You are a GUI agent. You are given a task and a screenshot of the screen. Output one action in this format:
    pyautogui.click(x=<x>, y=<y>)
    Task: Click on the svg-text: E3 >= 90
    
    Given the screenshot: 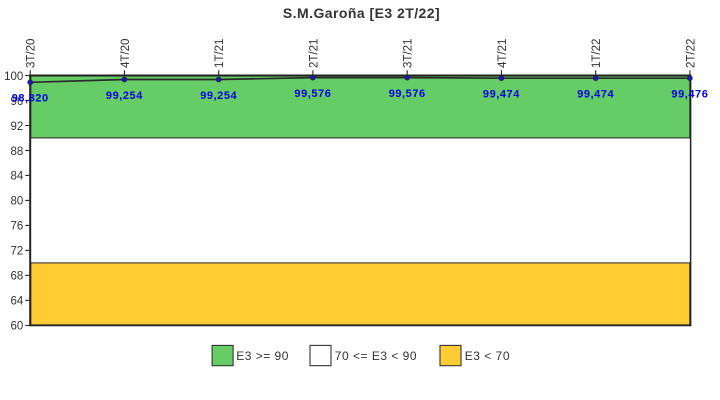 What is the action you would take?
    pyautogui.click(x=262, y=356)
    